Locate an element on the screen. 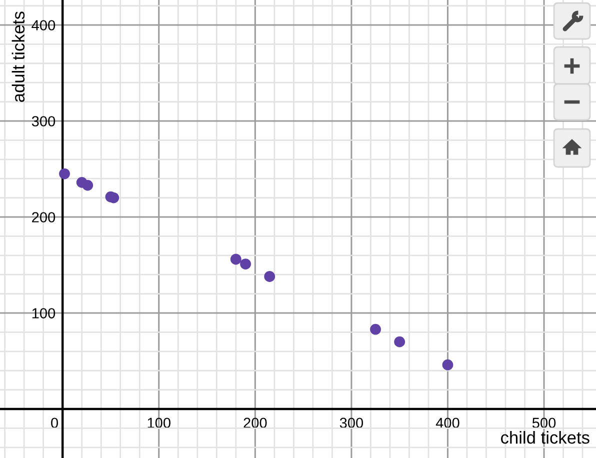  y-tick-label: 300 is located at coordinates (44, 121).